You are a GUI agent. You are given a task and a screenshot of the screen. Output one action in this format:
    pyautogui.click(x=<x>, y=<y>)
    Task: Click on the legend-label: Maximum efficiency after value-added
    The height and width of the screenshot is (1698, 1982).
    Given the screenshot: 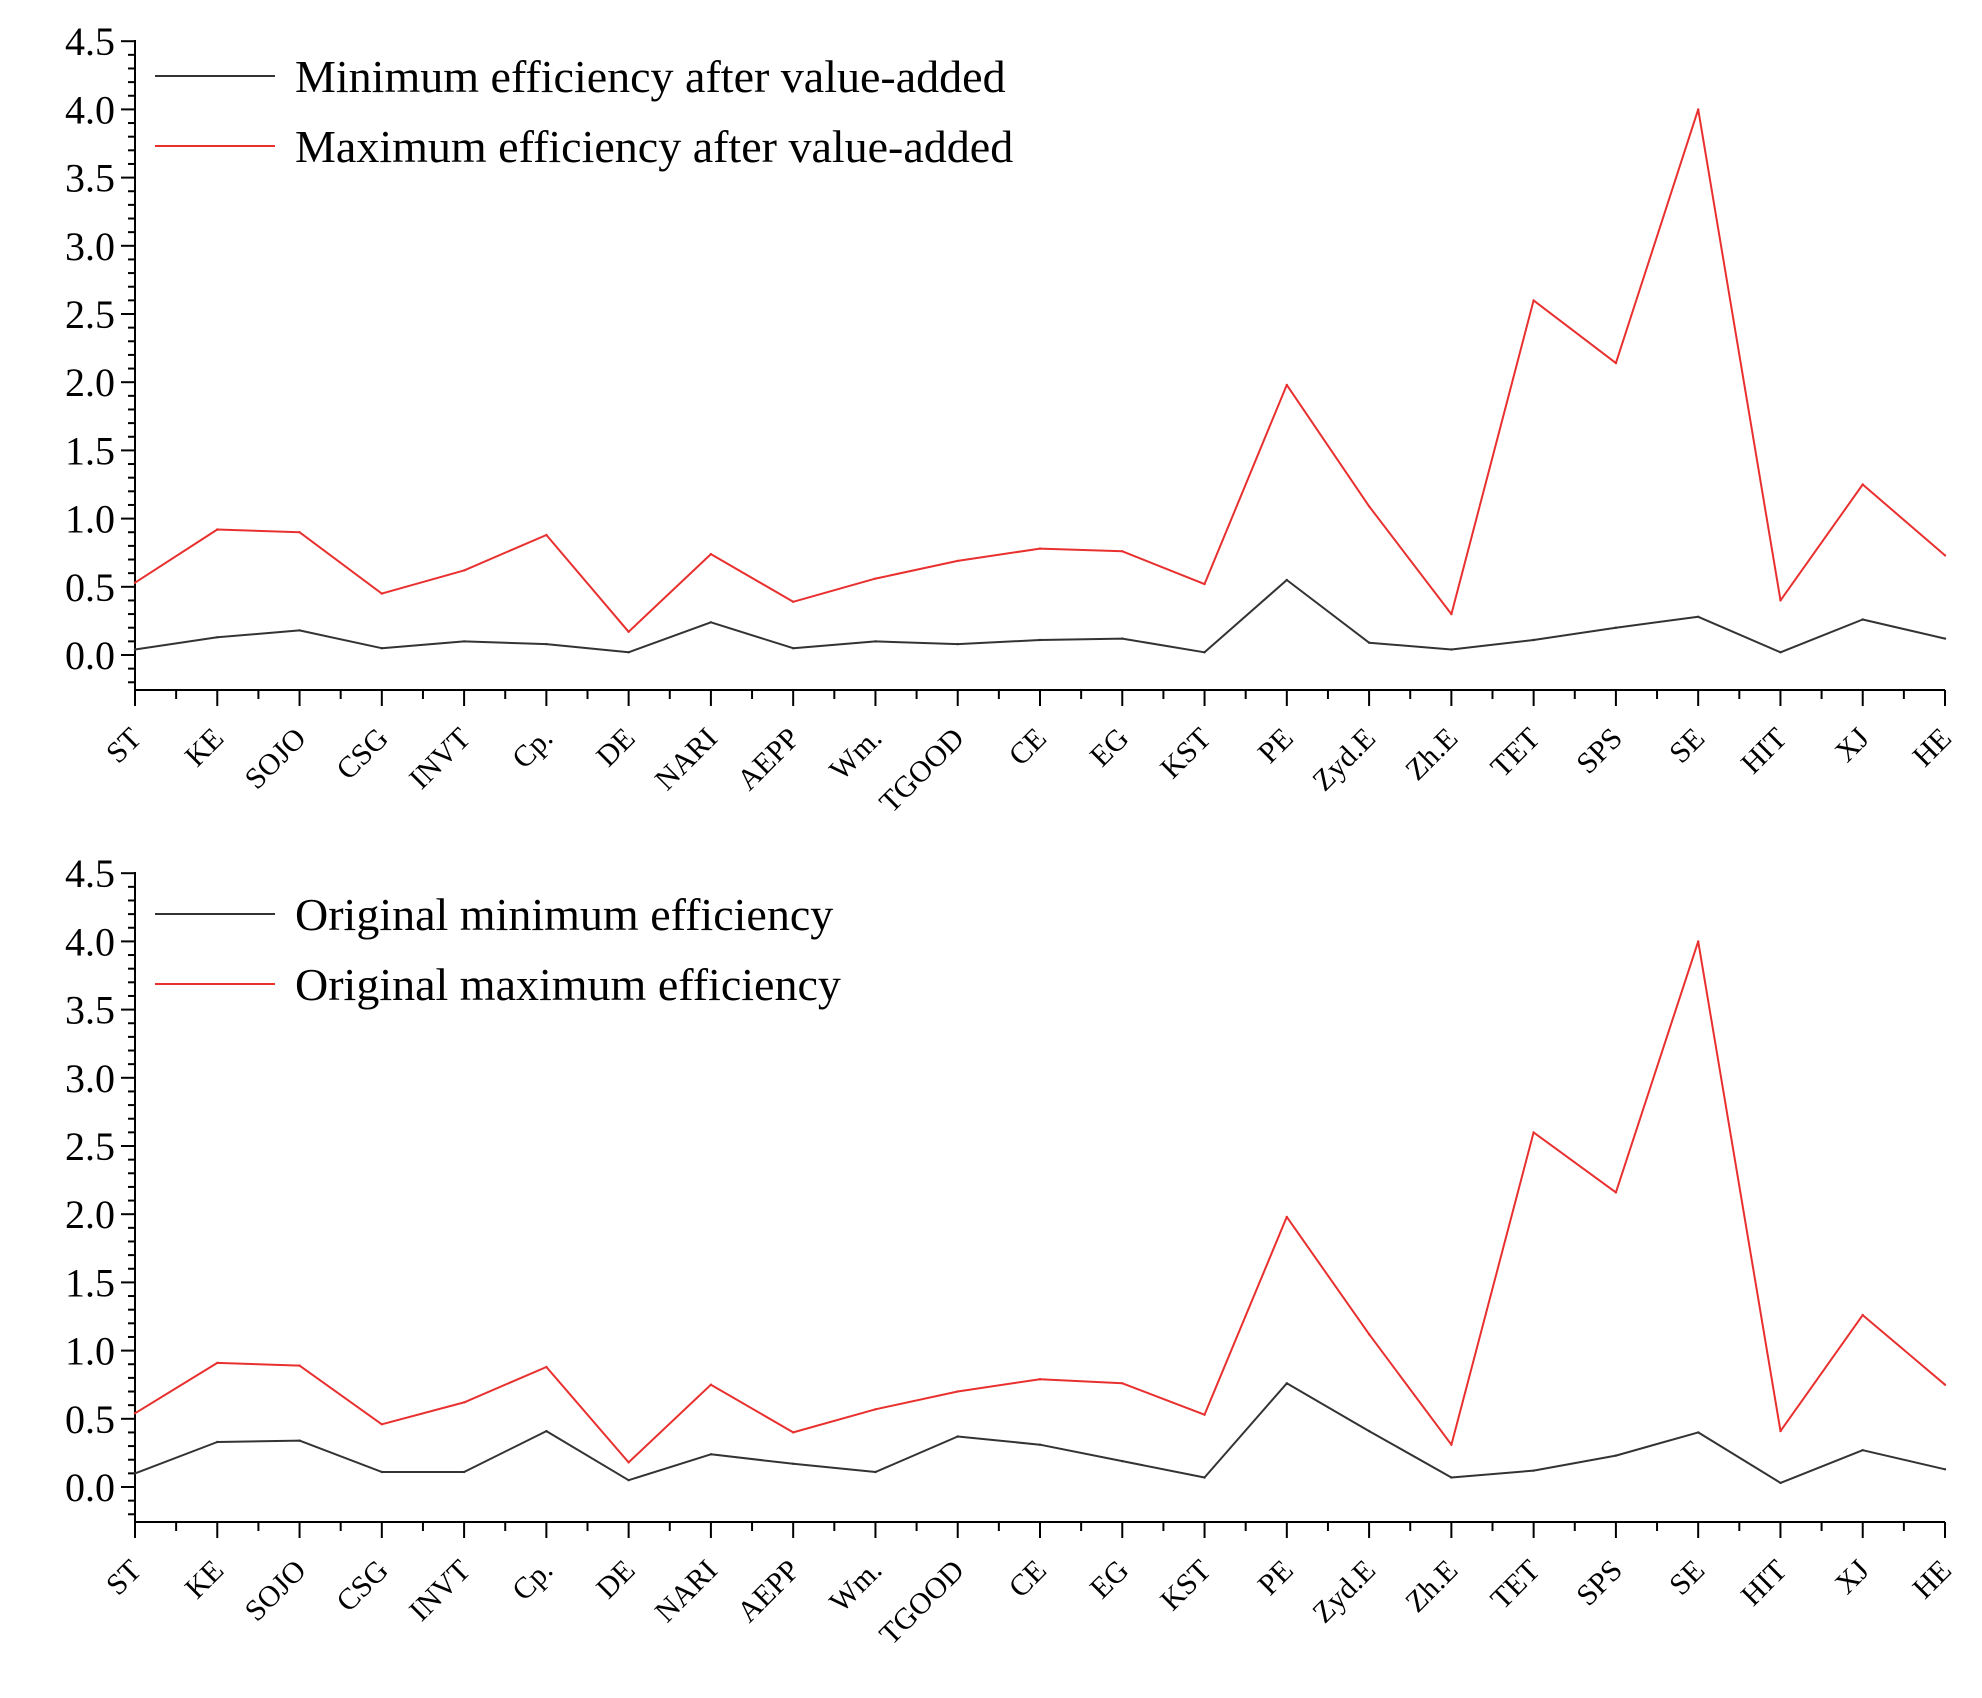 What is the action you would take?
    pyautogui.click(x=654, y=146)
    